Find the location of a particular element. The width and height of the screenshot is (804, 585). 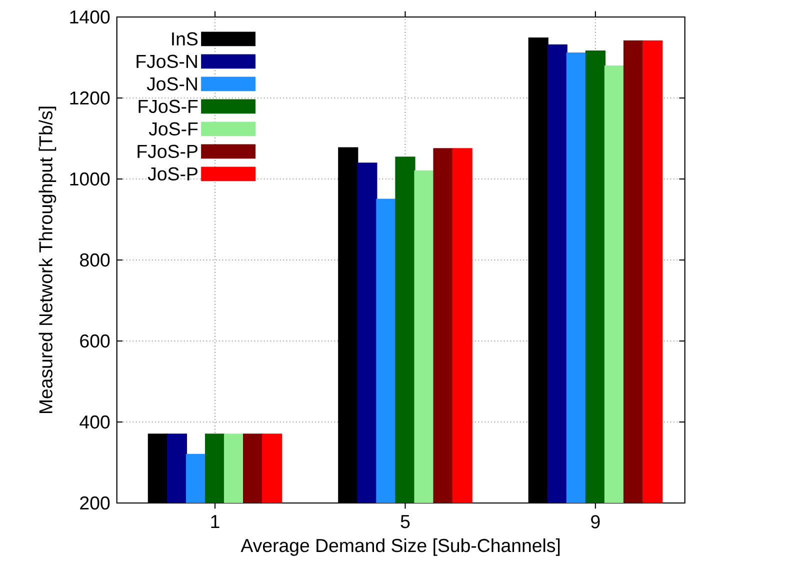

x-tick-label: 1 is located at coordinates (215, 521).